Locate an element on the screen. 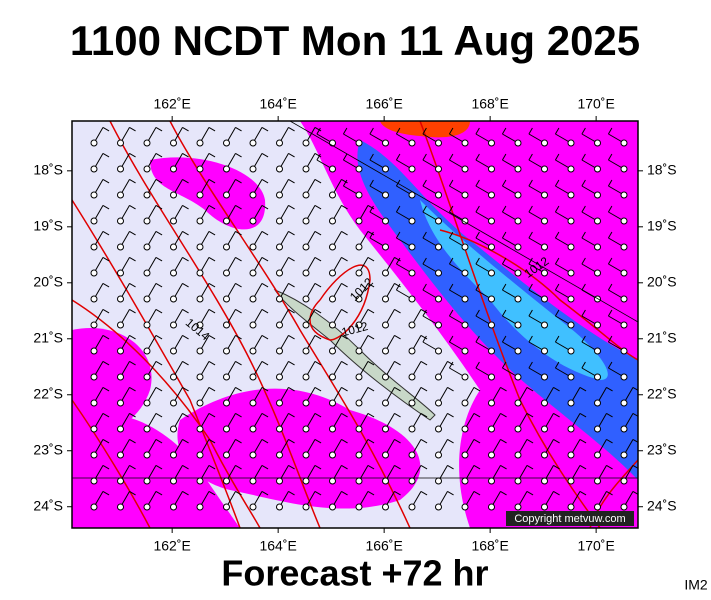  lat-tick-label: 18˚S is located at coordinates (662, 170).